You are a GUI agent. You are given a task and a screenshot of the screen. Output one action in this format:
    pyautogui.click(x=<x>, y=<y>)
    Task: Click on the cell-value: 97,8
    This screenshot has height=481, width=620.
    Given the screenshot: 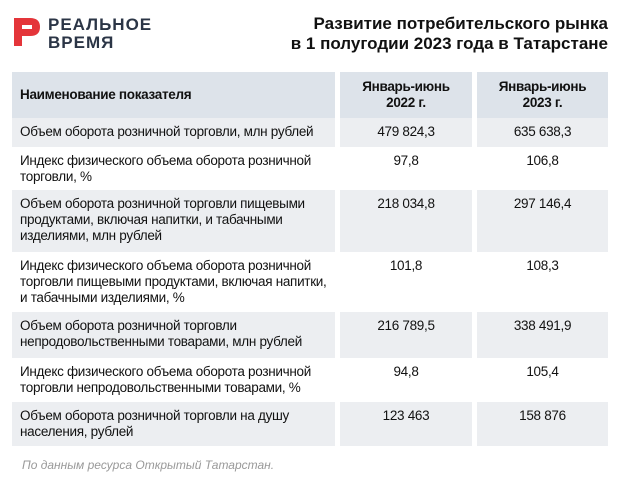 What is the action you would take?
    pyautogui.click(x=406, y=160)
    